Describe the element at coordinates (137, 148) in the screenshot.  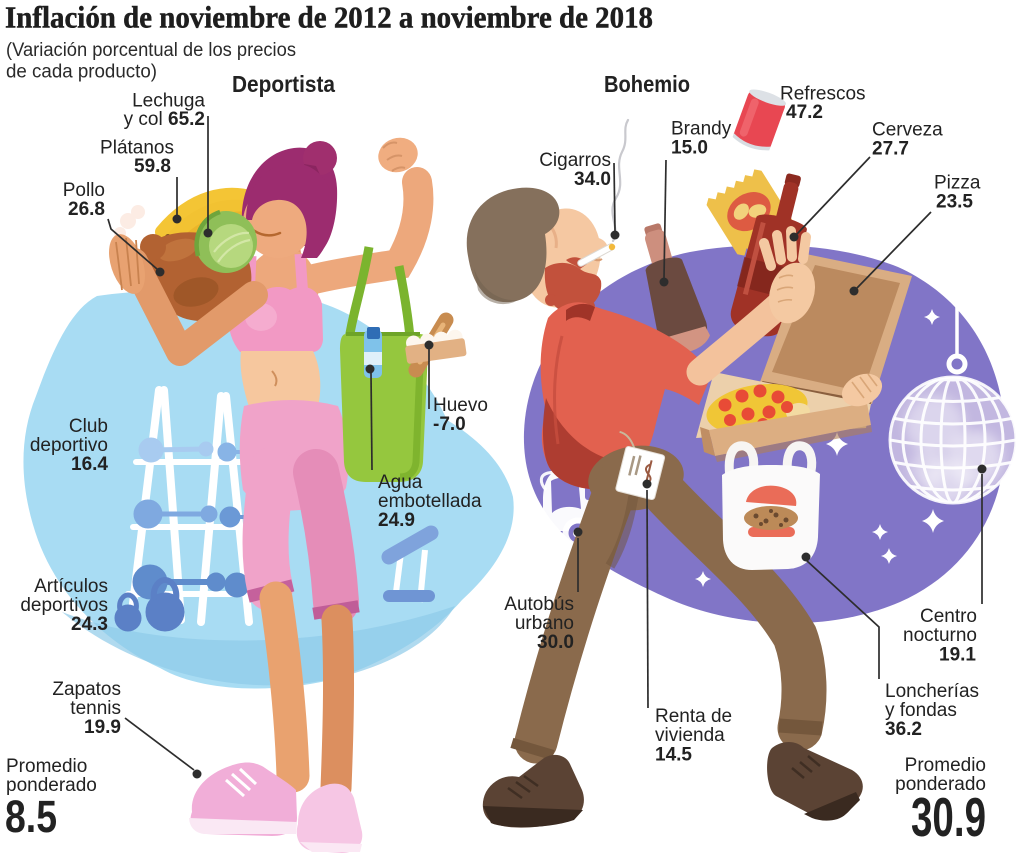
I see `svg-text: Plátanos` at that location.